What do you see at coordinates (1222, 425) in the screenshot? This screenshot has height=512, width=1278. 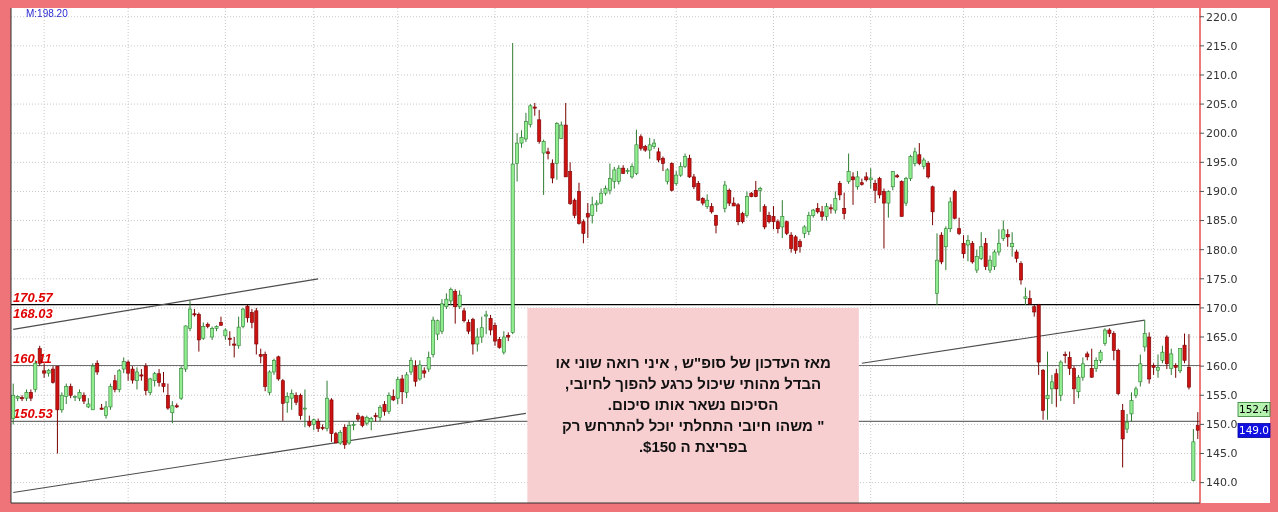 I see `y-tick-label: 150.0` at bounding box center [1222, 425].